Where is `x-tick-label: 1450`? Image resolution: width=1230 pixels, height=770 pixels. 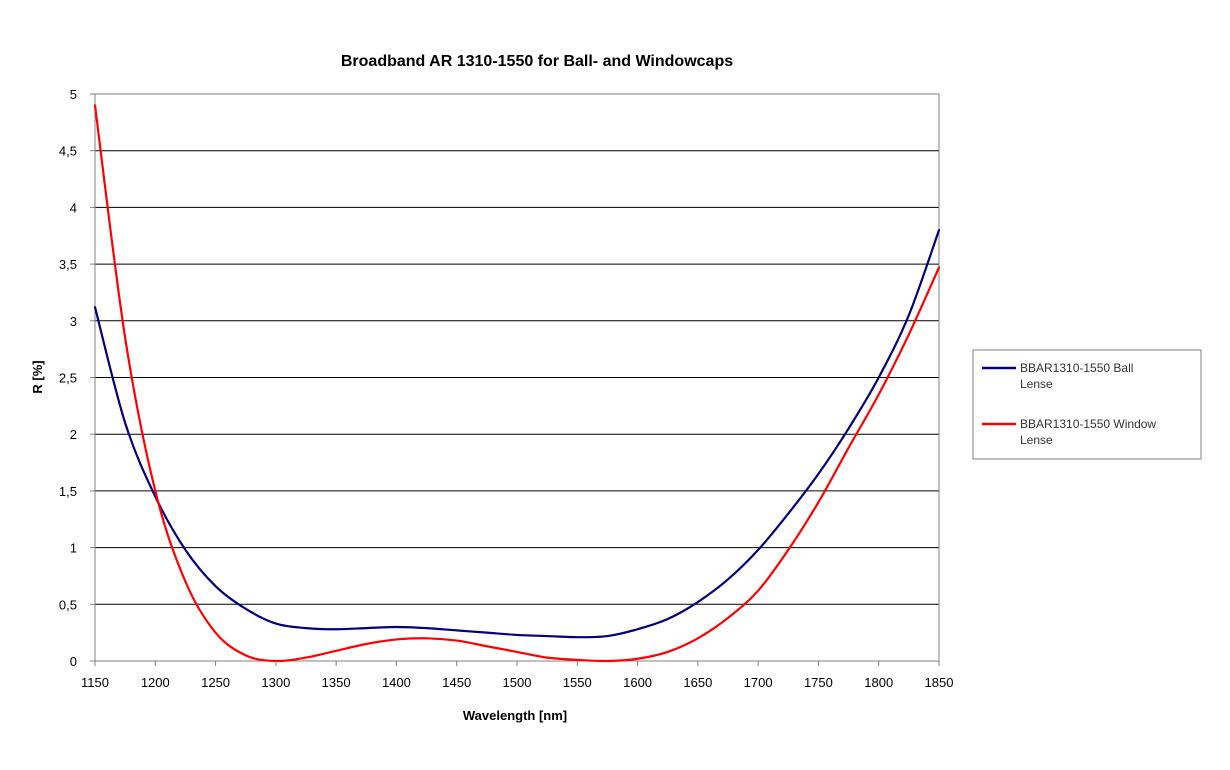
x-tick-label: 1450 is located at coordinates (456, 682).